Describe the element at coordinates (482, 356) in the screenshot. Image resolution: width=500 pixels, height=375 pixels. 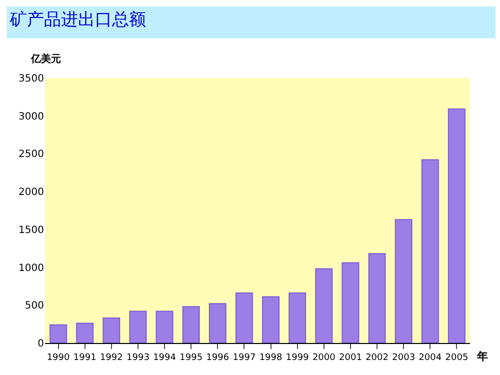
I see `x-axis-title: 年` at that location.